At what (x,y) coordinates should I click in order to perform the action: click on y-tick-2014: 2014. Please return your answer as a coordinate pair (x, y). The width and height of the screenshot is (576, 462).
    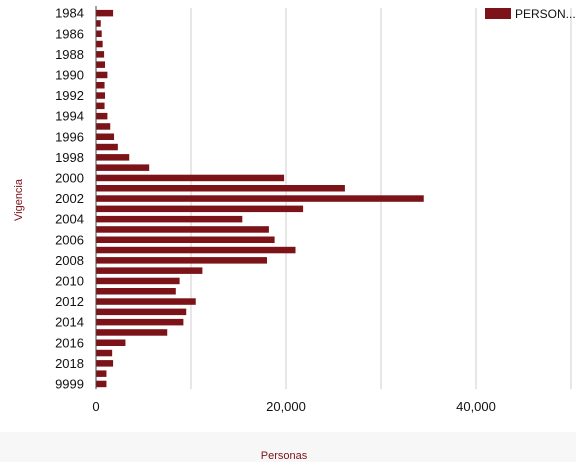
    Looking at the image, I should click on (69, 322).